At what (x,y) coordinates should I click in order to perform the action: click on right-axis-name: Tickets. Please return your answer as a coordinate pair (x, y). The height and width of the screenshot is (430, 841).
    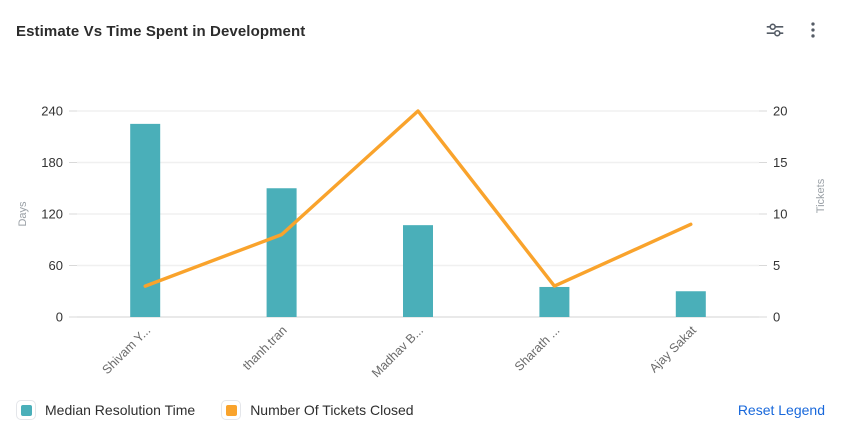
    Looking at the image, I should click on (821, 195).